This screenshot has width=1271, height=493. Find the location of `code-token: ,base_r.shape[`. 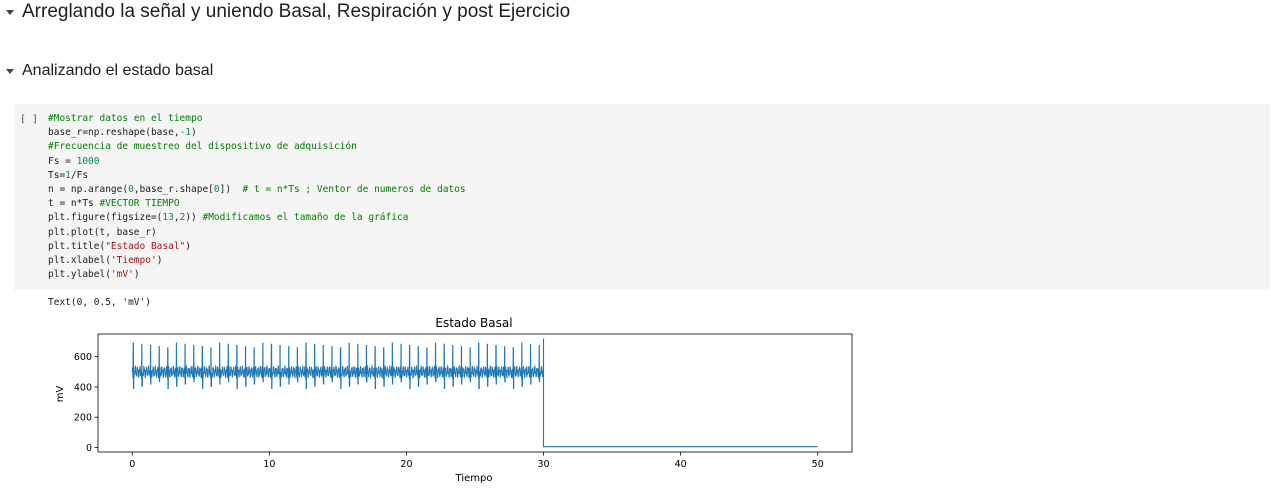

code-token: ,base_r.shape[ is located at coordinates (173, 189).